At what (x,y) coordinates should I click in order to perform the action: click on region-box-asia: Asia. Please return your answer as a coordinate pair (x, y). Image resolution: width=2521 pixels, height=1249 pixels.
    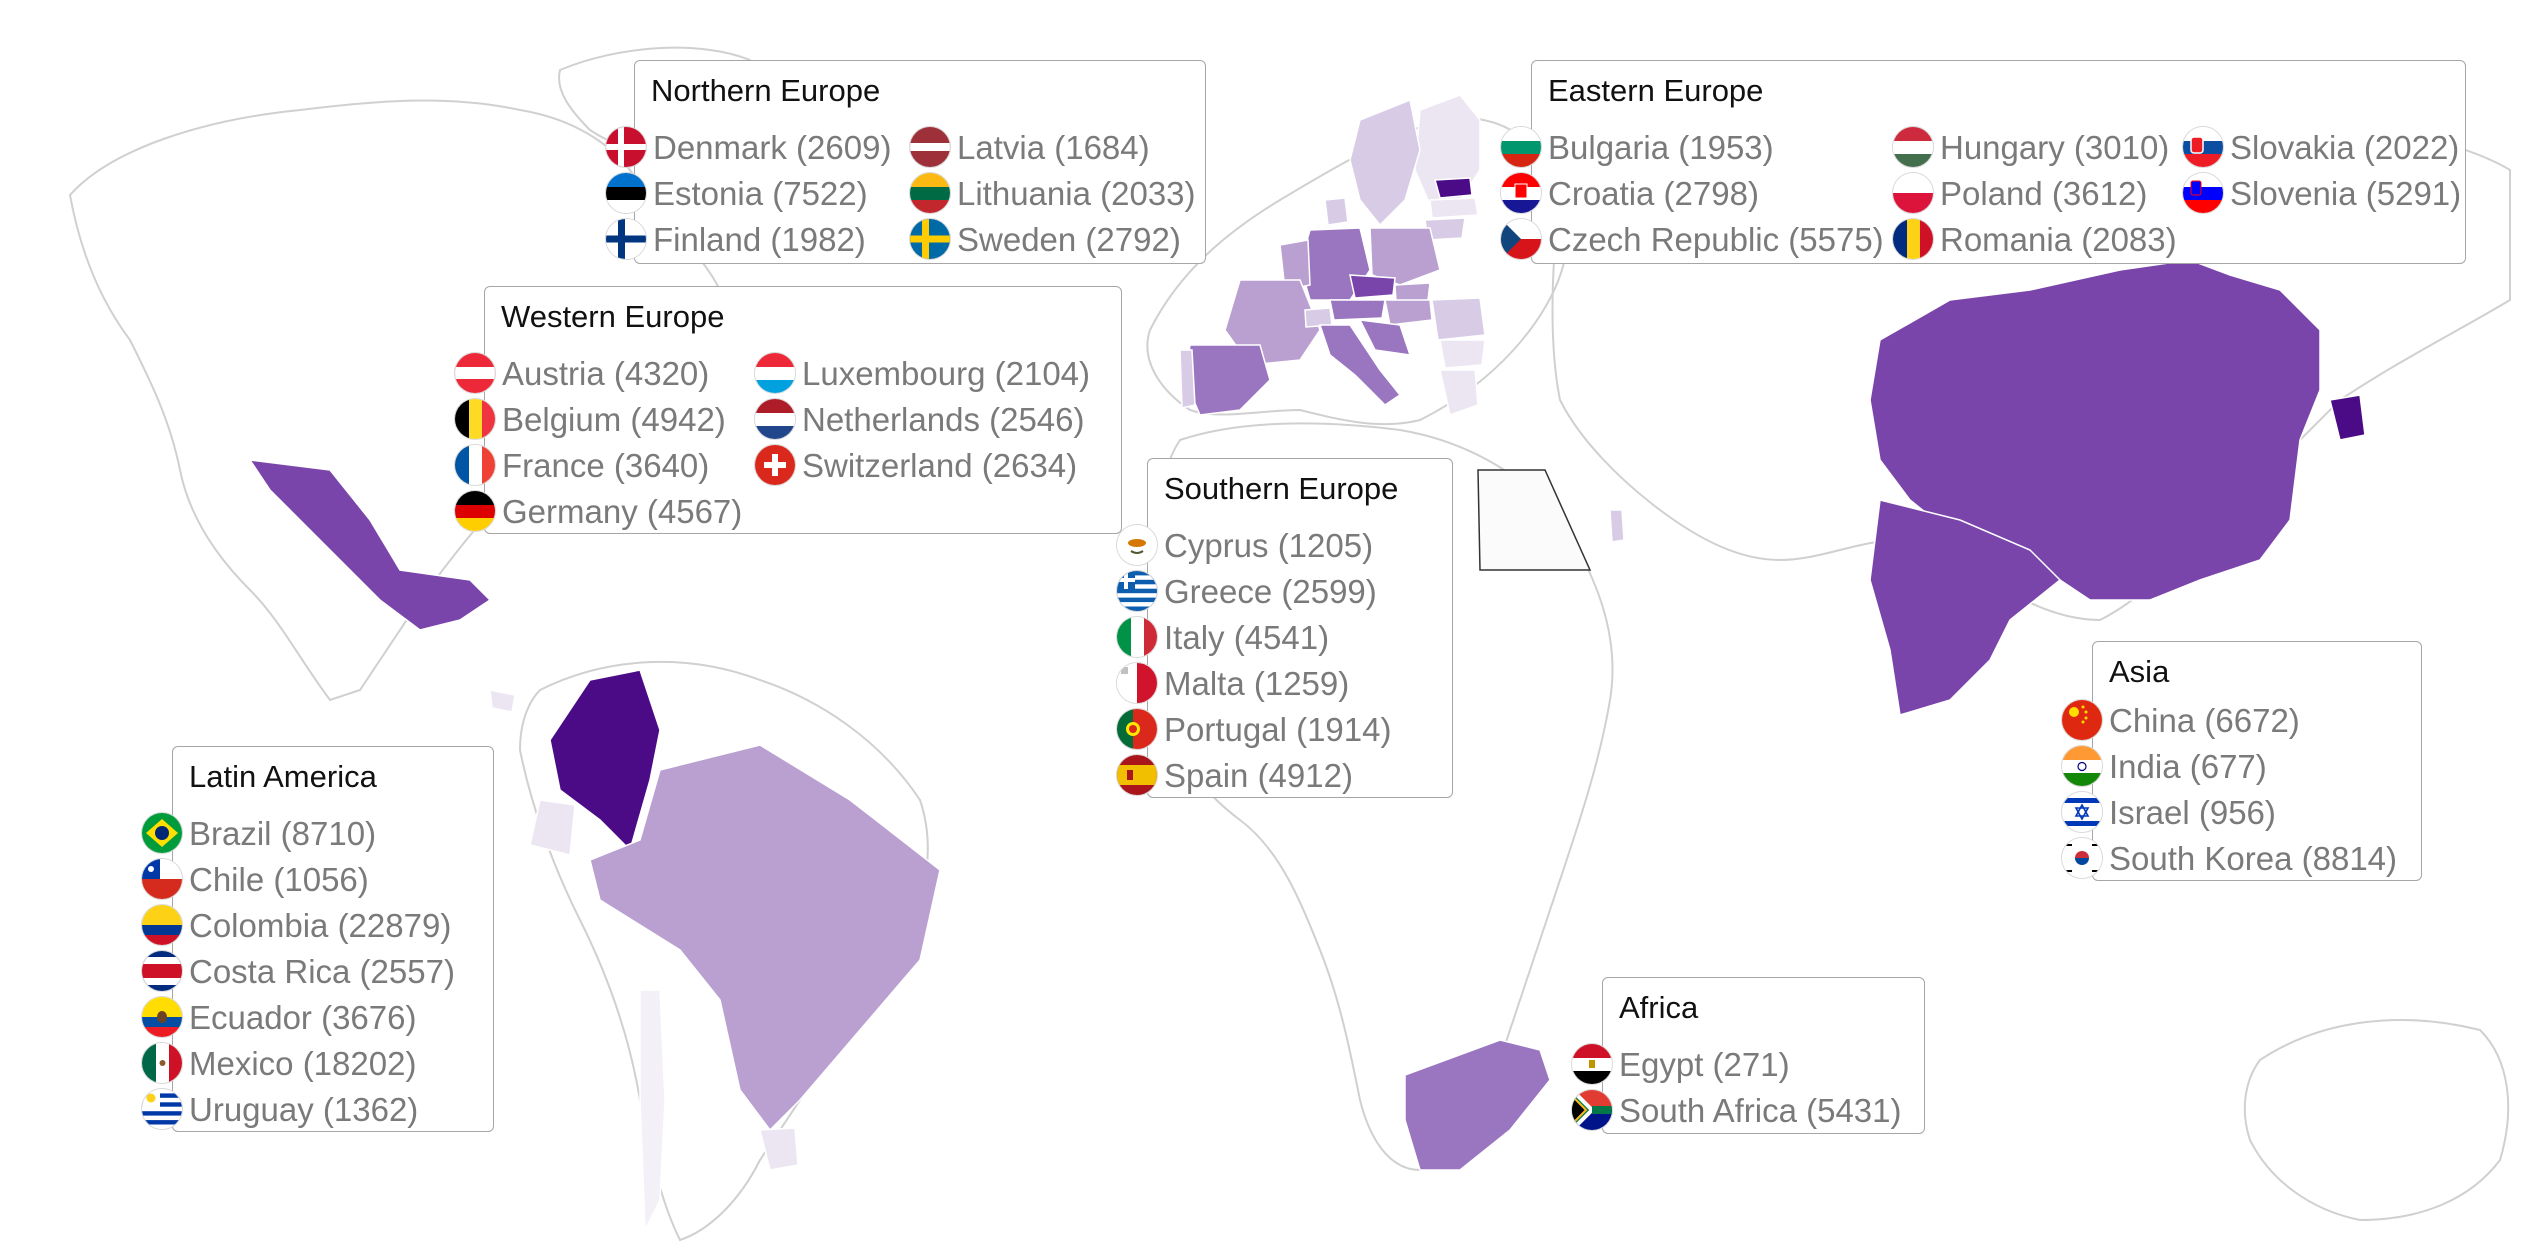
    Looking at the image, I should click on (2257, 761).